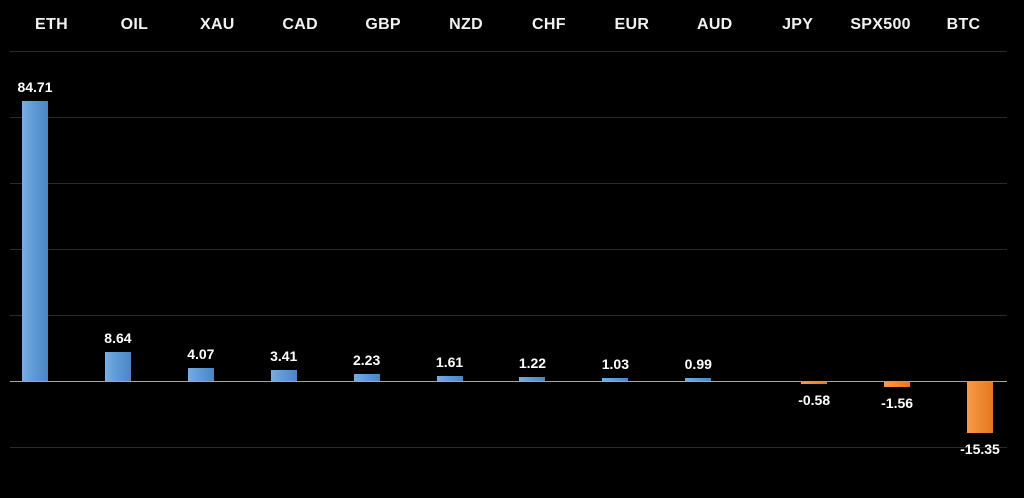  What do you see at coordinates (383, 24) in the screenshot?
I see `category-label: GBP` at bounding box center [383, 24].